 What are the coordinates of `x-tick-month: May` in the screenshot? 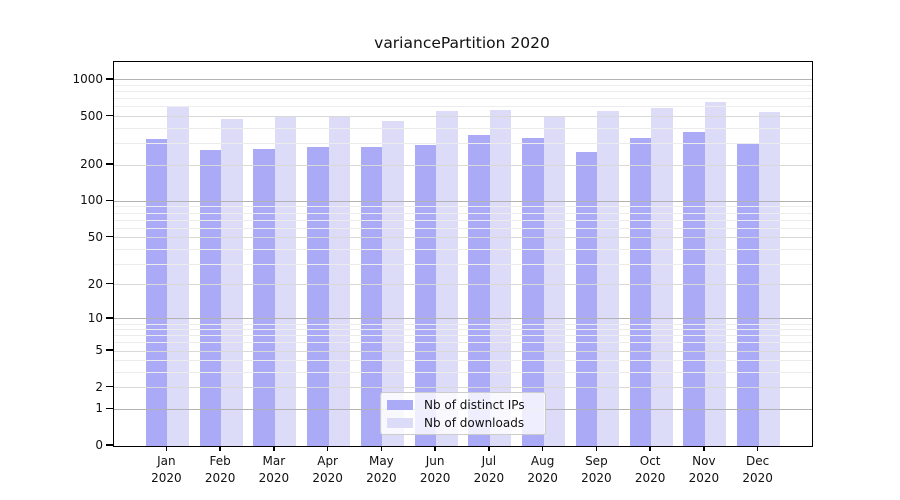 It's located at (381, 461).